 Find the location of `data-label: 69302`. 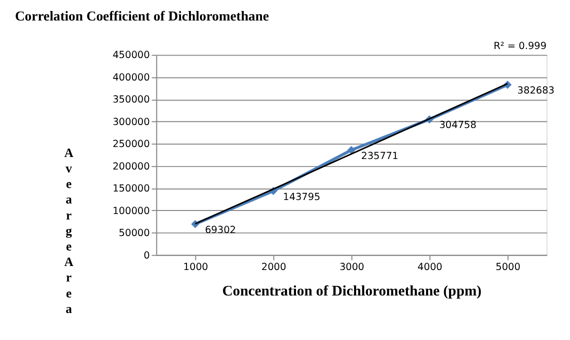

data-label: 69302 is located at coordinates (220, 230).